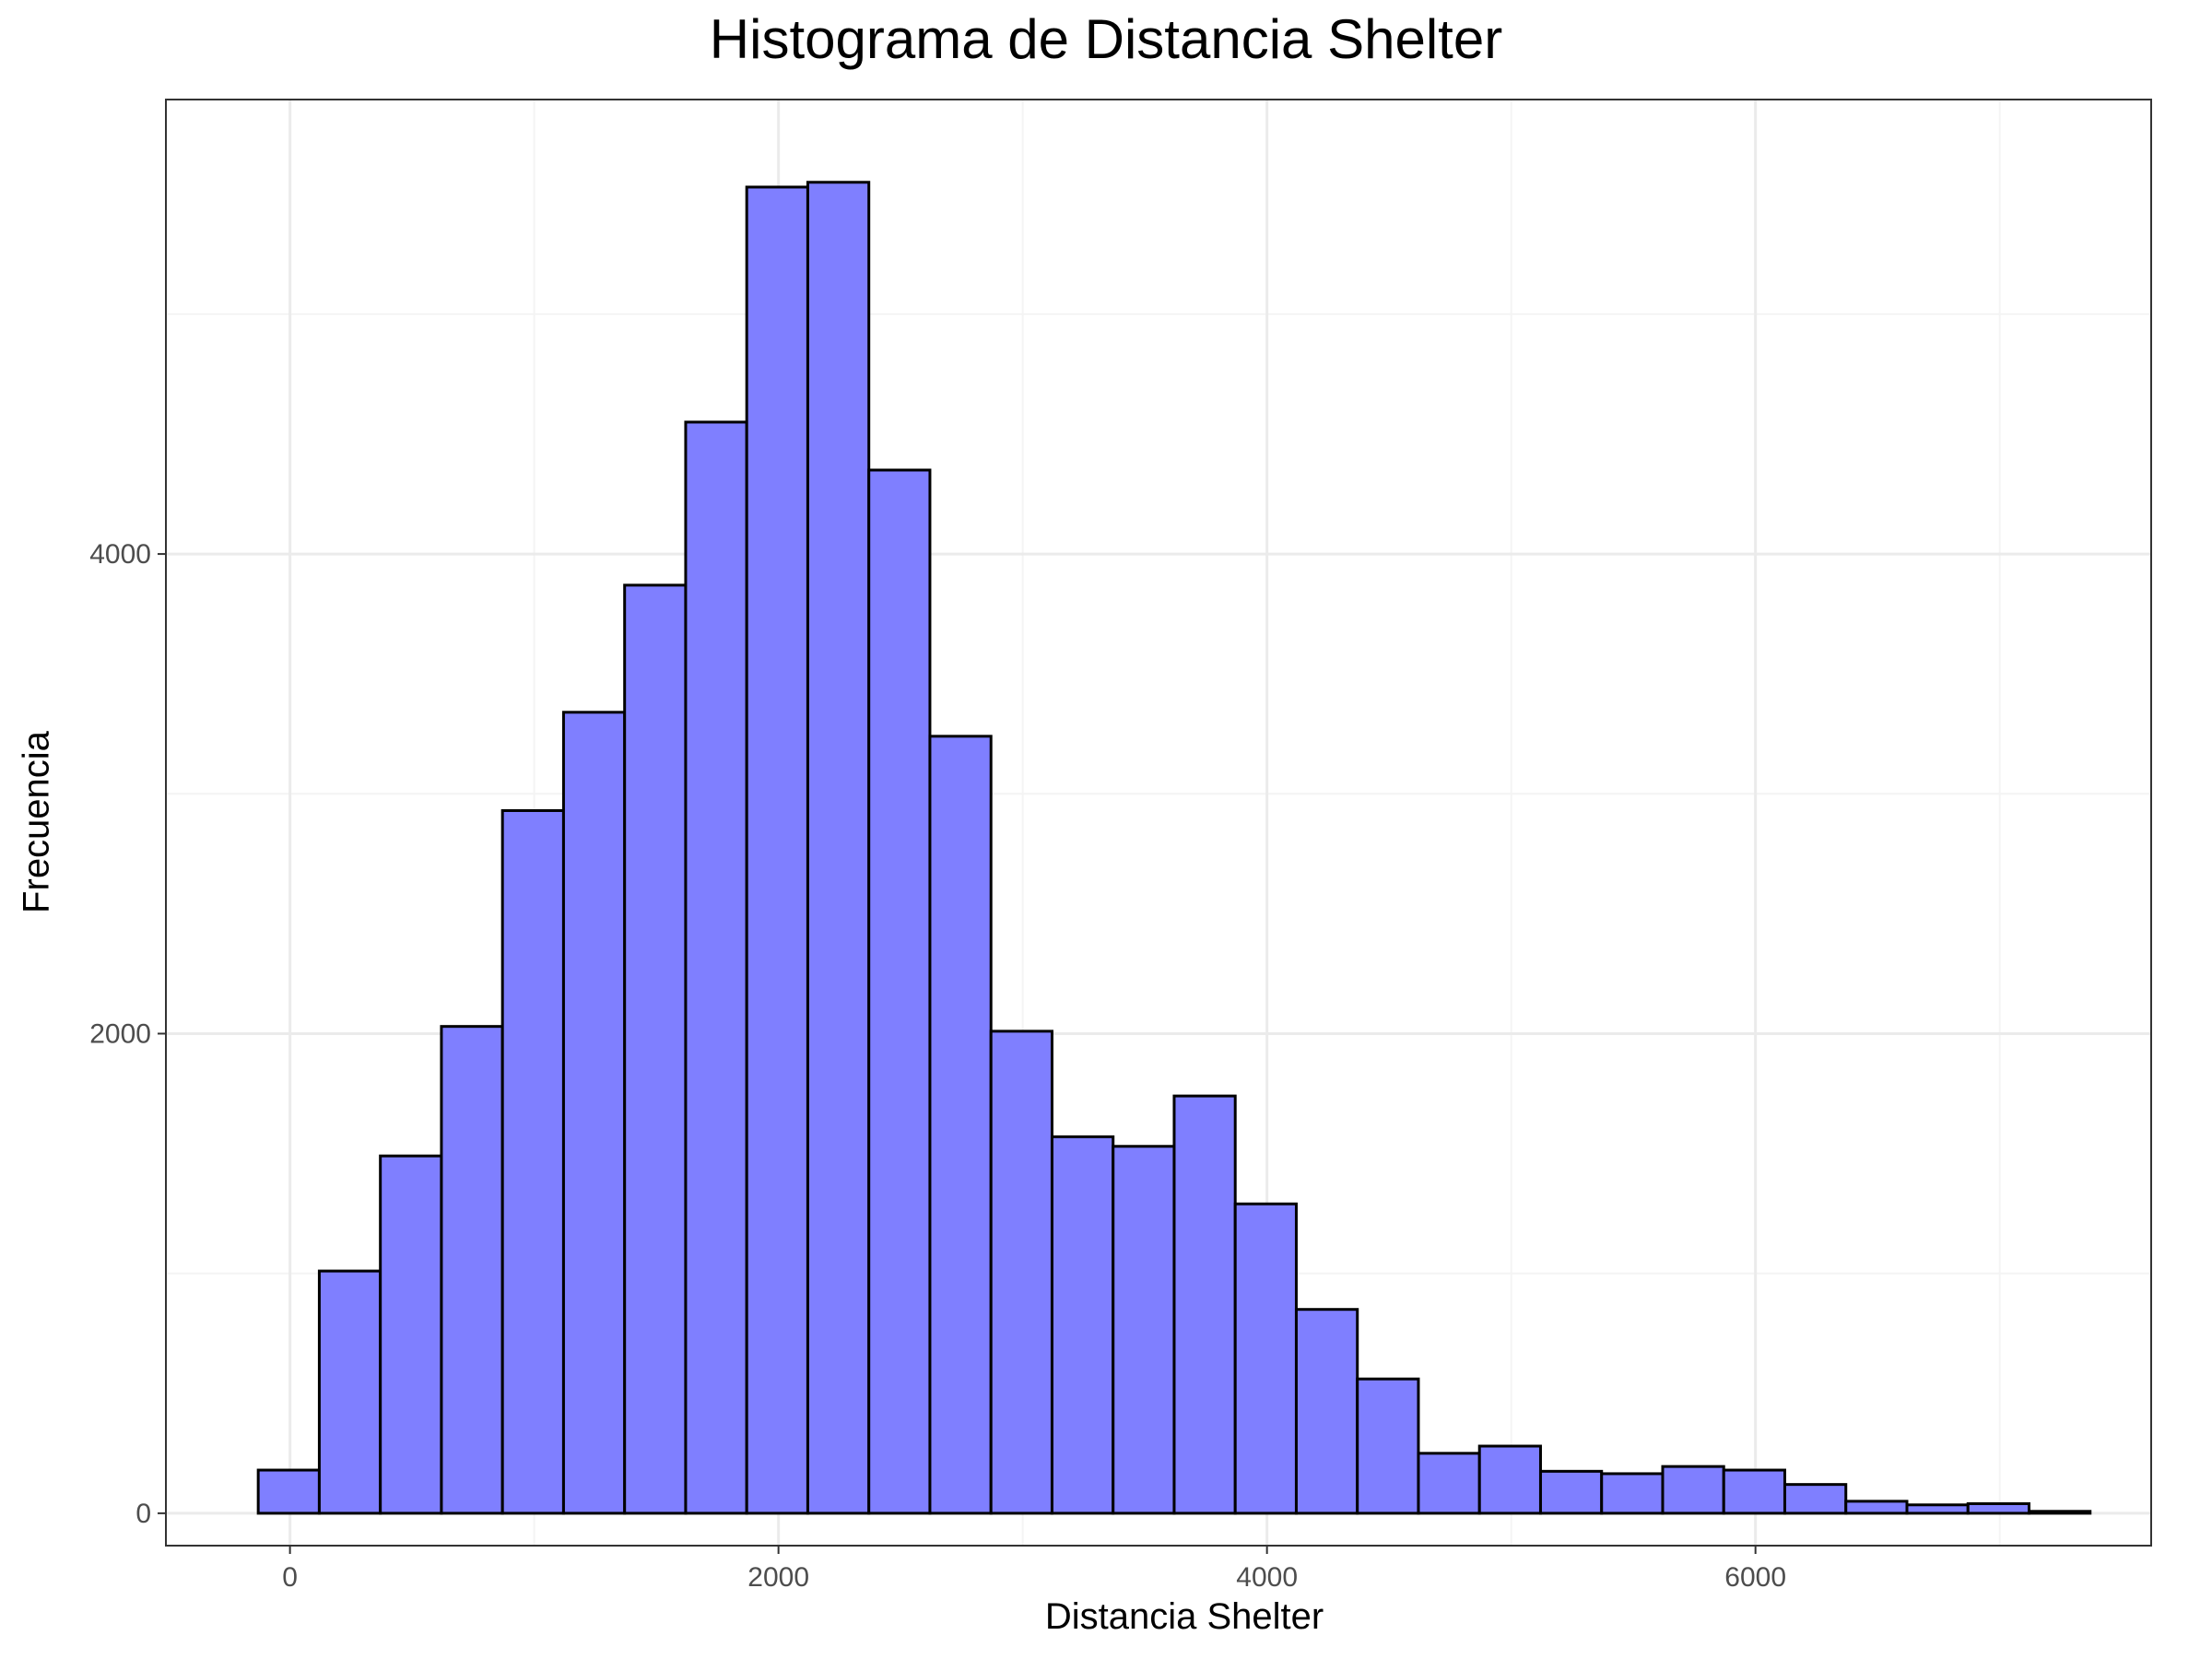 The width and height of the screenshot is (2212, 1659). Describe the element at coordinates (1106, 39) in the screenshot. I see `chart-title: Histograma de Distancia Shelter` at that location.